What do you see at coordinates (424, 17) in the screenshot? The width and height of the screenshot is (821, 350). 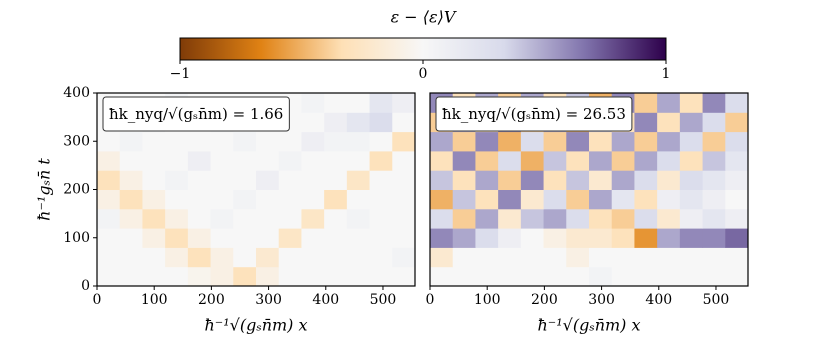 I see `colorbar-label: ε − ⟨ε⟩V` at bounding box center [424, 17].